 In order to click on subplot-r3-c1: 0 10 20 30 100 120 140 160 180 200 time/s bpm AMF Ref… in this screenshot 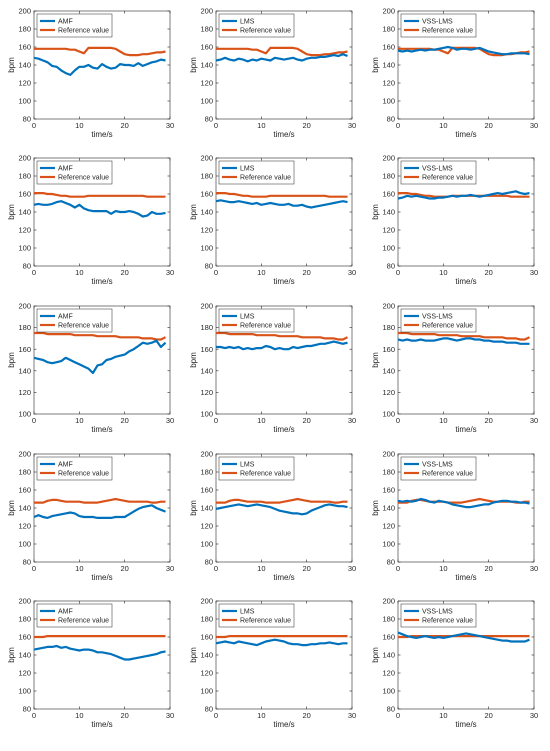, I will do `click(90, 368)`.